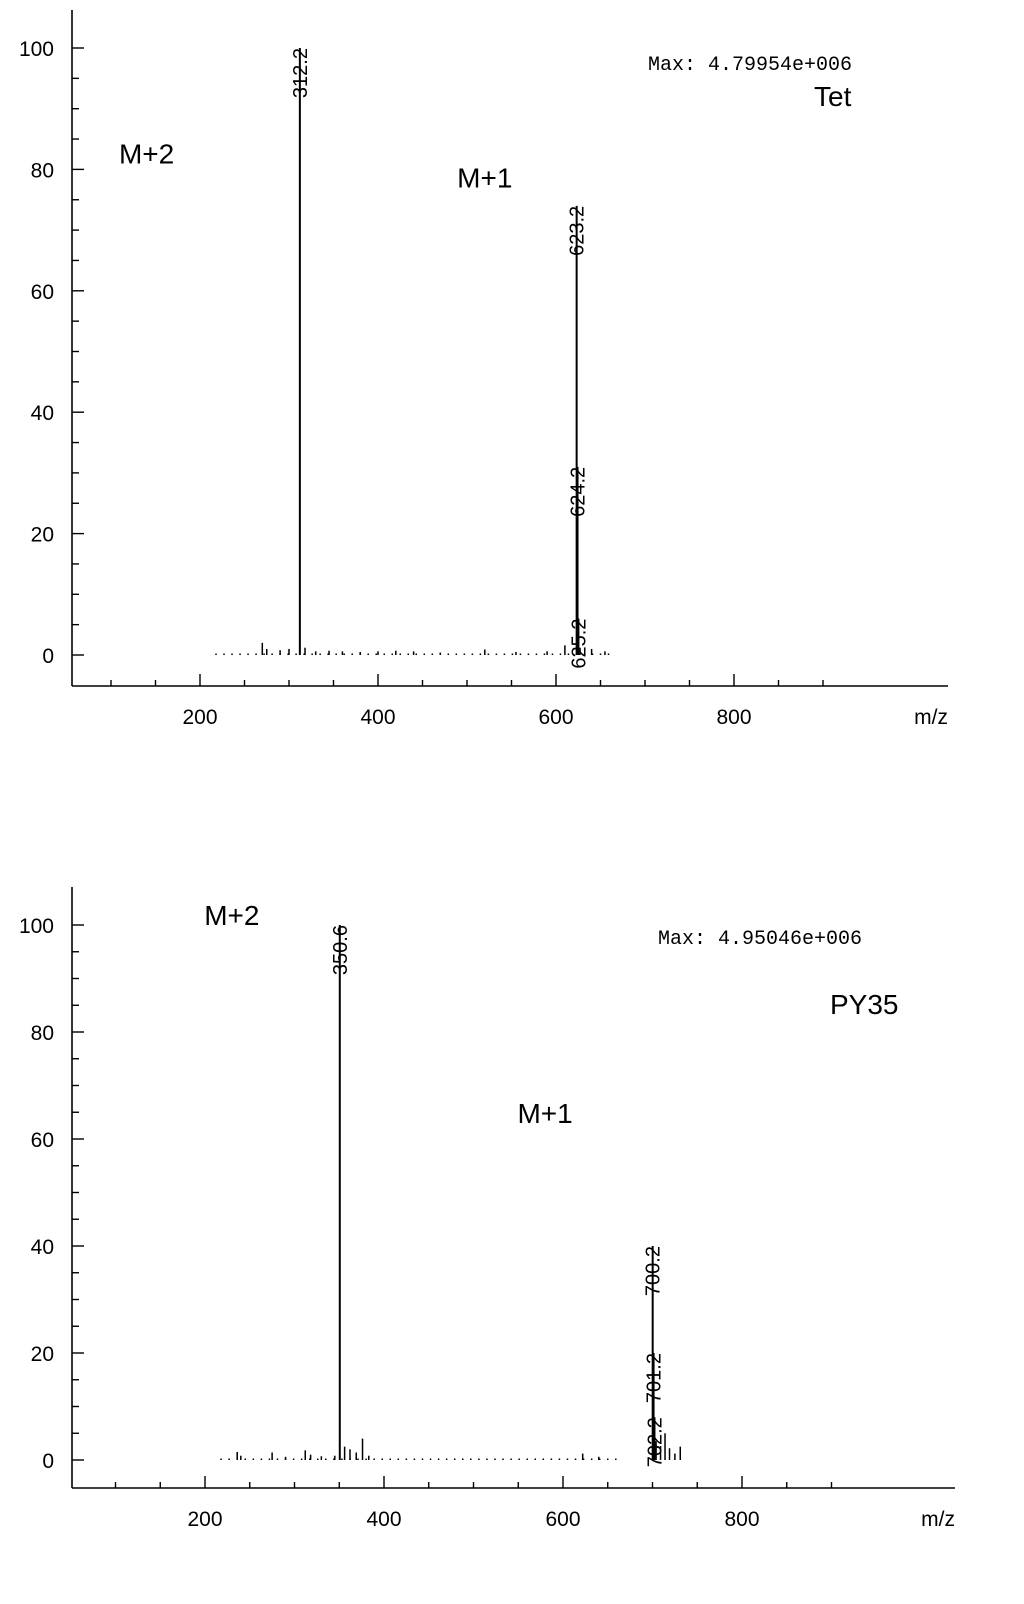  Describe the element at coordinates (655, 1378) in the screenshot. I see `peak-label: 701.2` at that location.